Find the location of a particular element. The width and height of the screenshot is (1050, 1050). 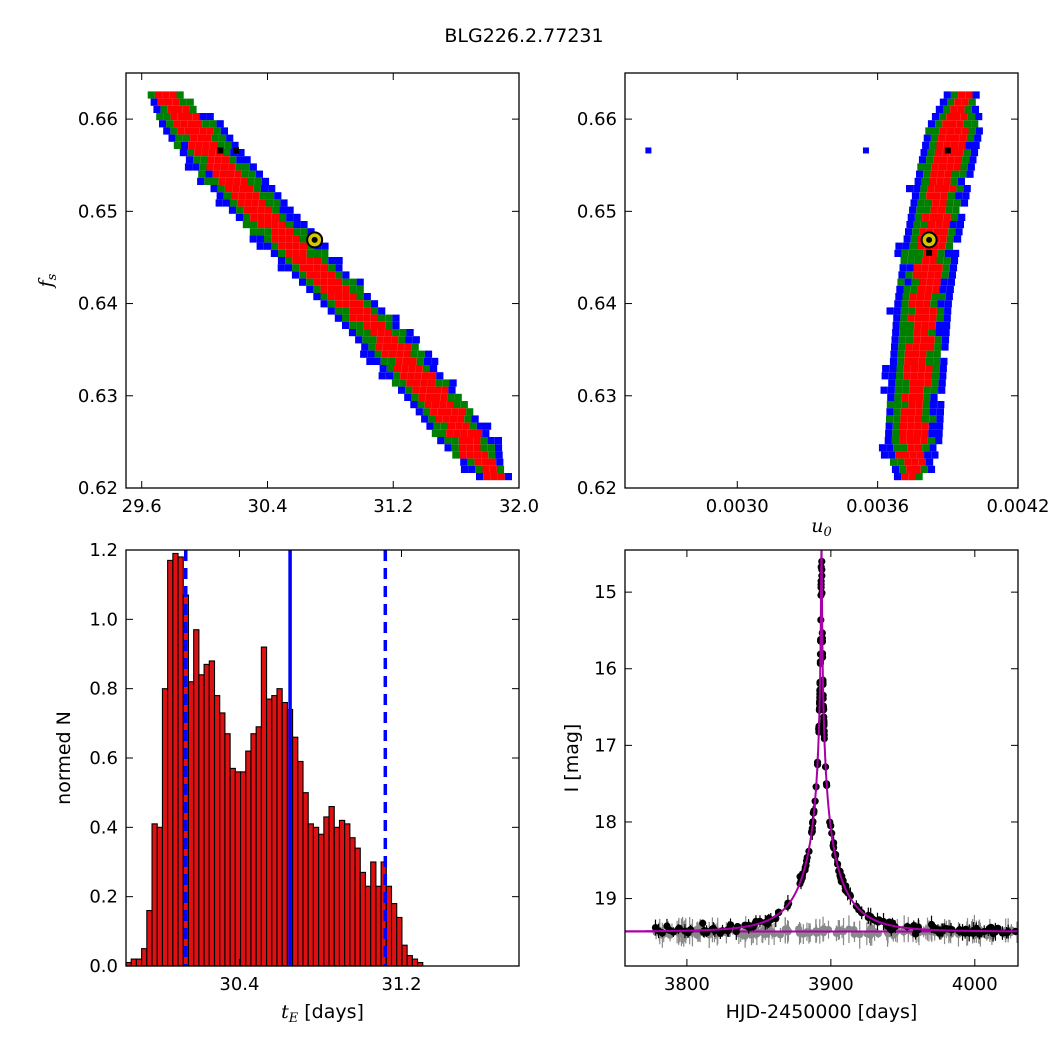

y-tick-label: 0.4 is located at coordinates (103, 827).